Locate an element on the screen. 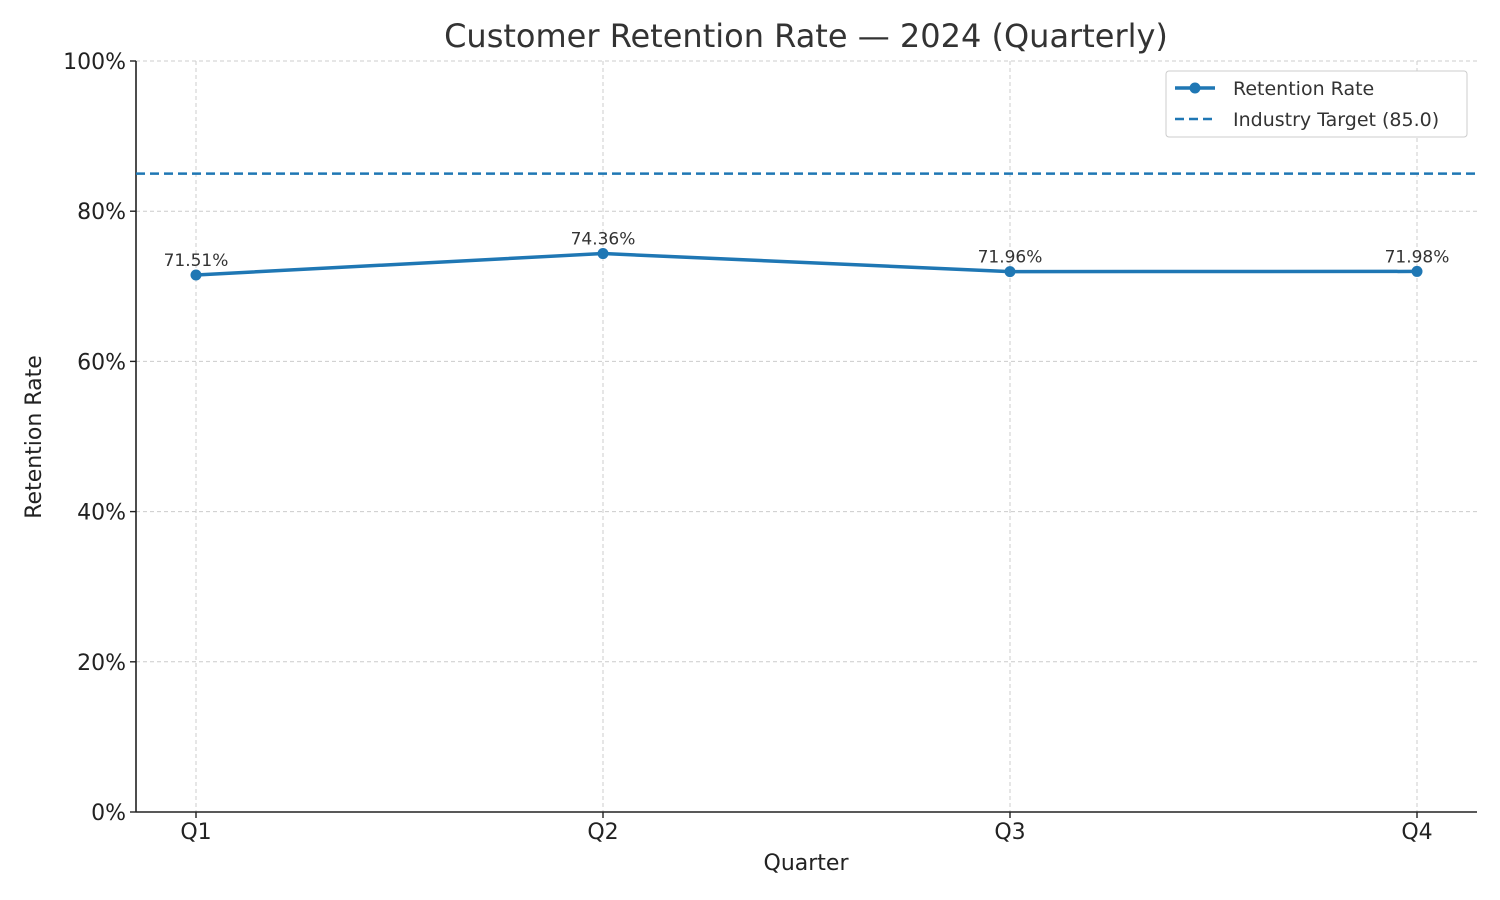 The height and width of the screenshot is (900, 1500). data-label: 71.98% is located at coordinates (1417, 257).